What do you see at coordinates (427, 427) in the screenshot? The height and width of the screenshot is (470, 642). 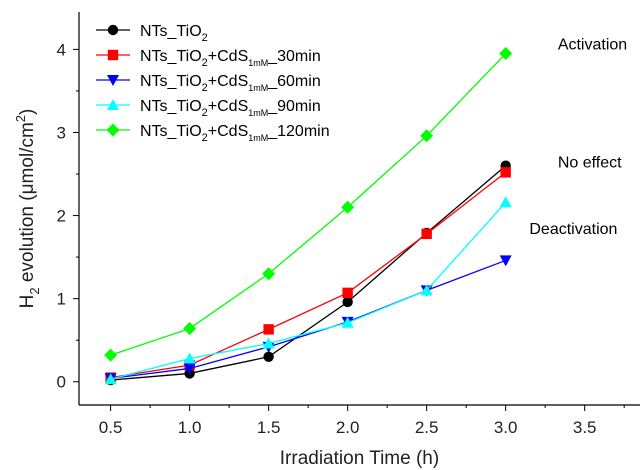 I see `x-tick-label: 2.5` at bounding box center [427, 427].